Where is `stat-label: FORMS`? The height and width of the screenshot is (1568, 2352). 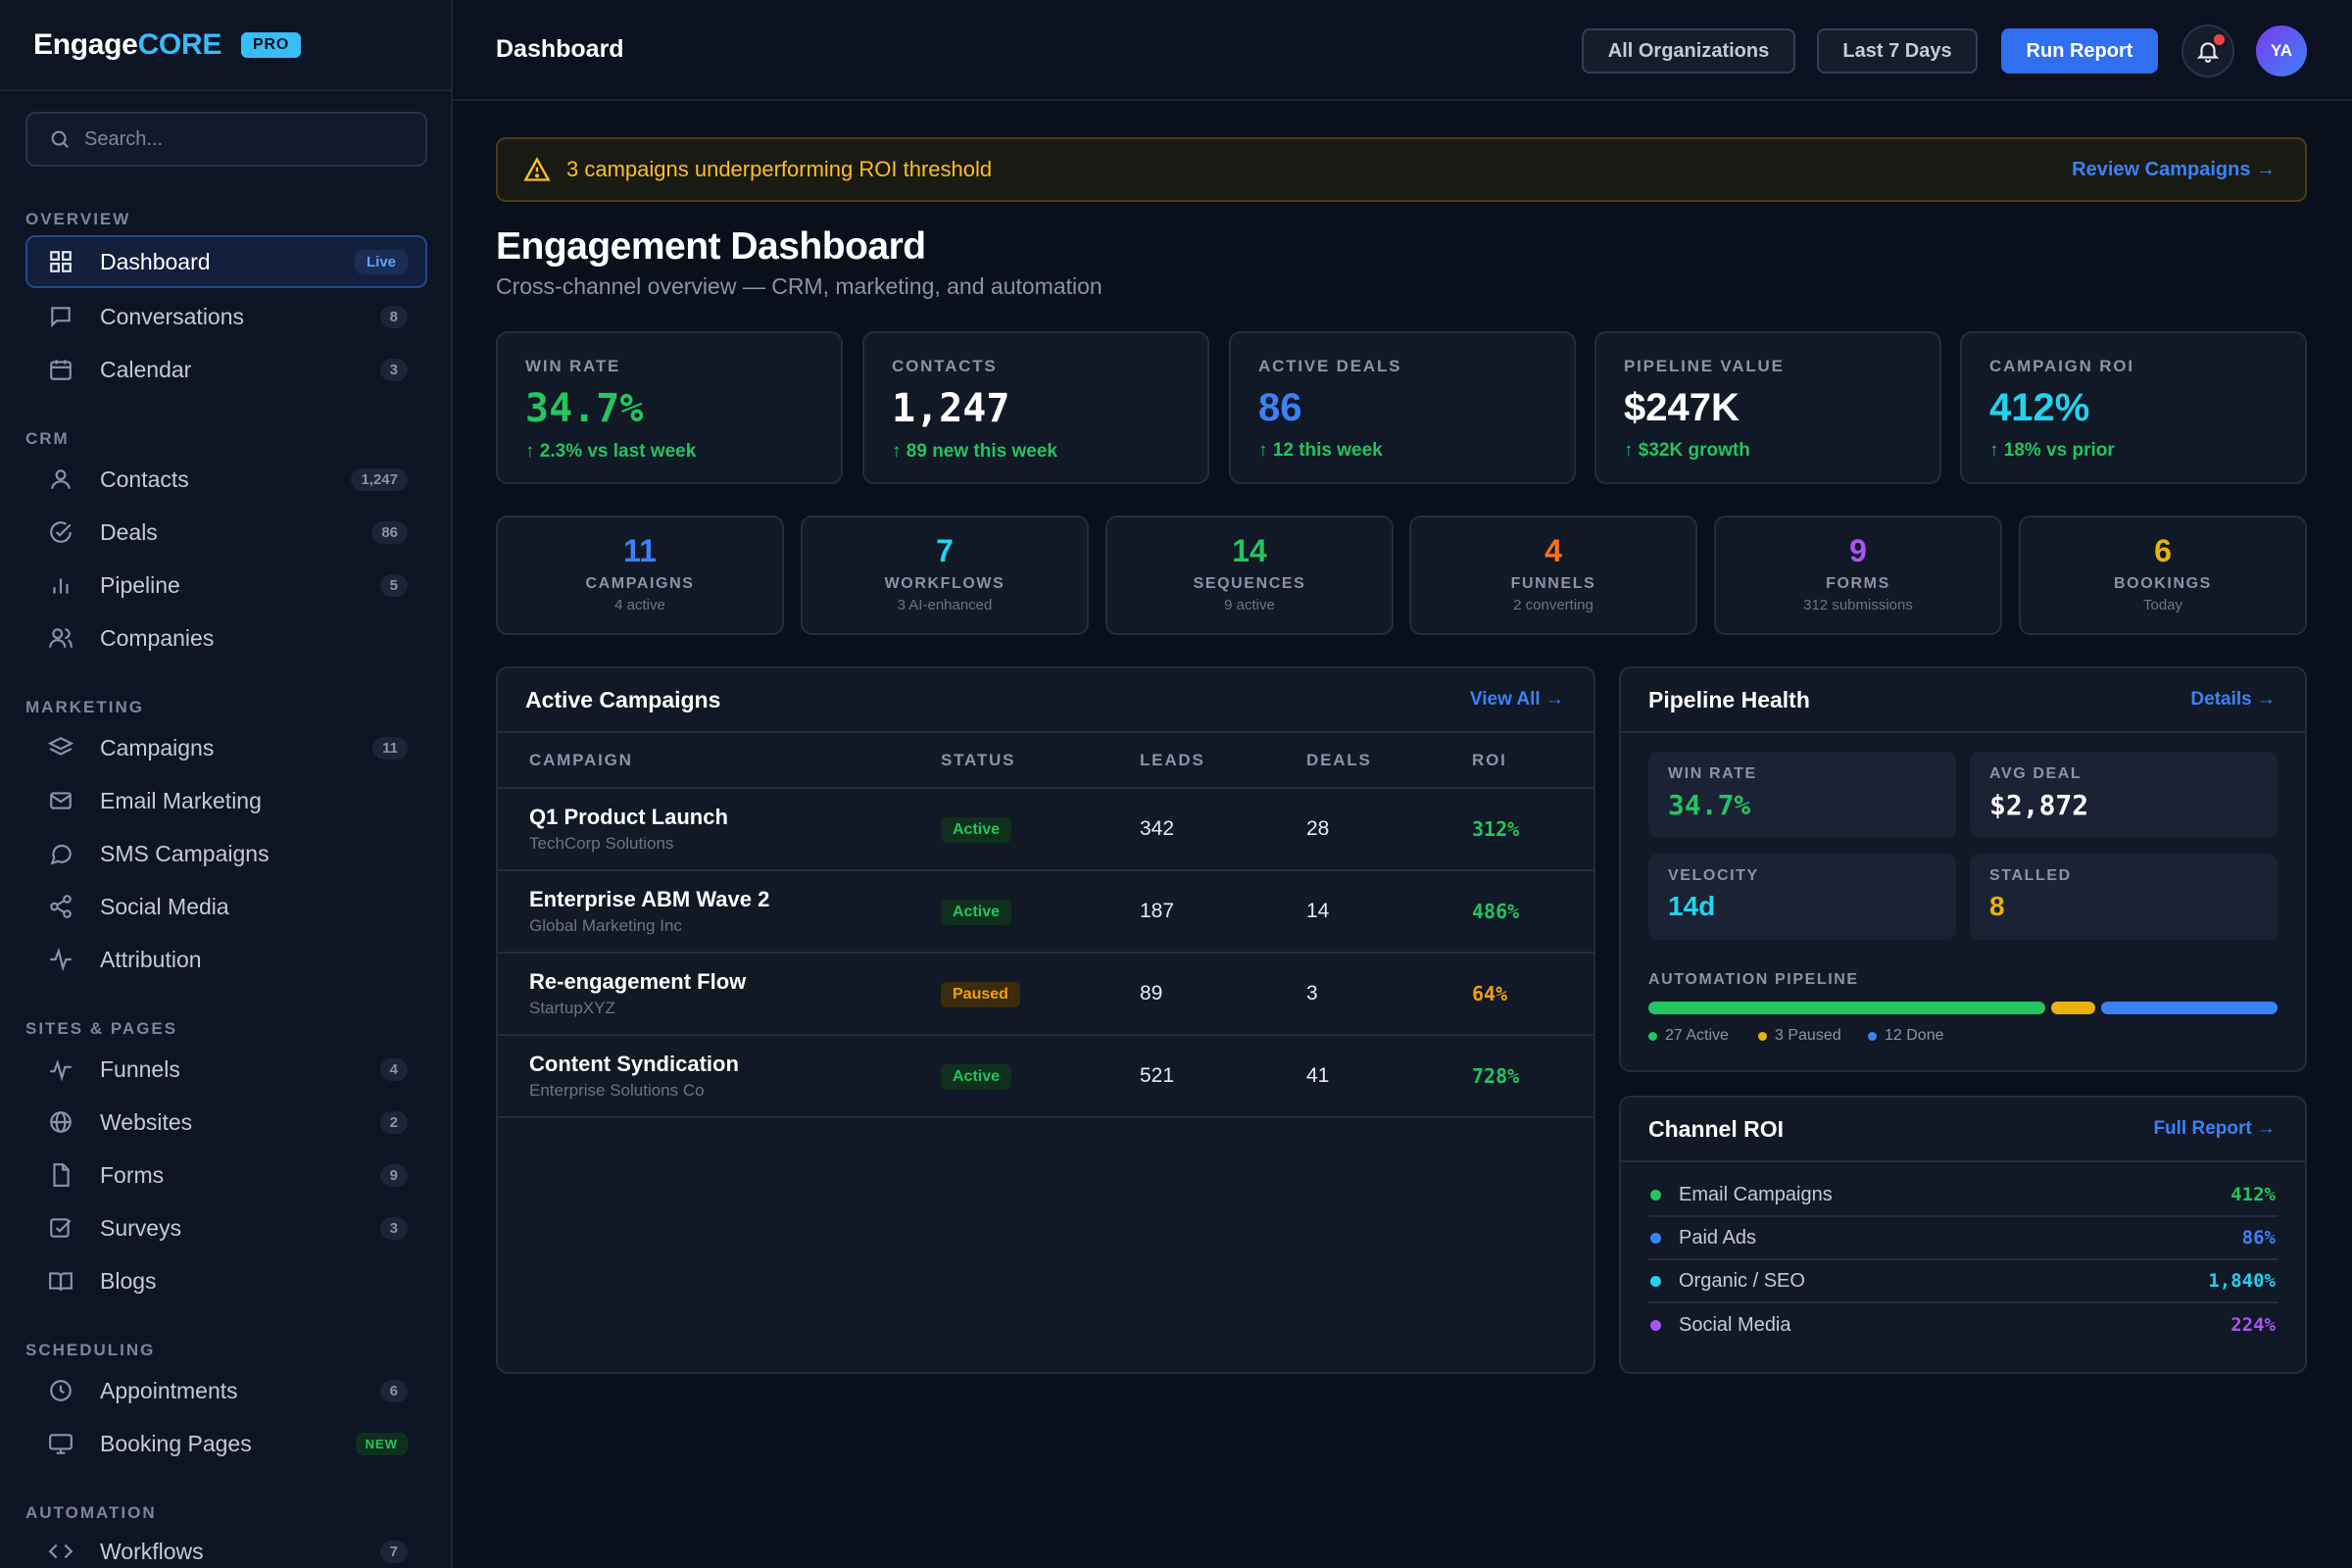
stat-label: FORMS is located at coordinates (1858, 583).